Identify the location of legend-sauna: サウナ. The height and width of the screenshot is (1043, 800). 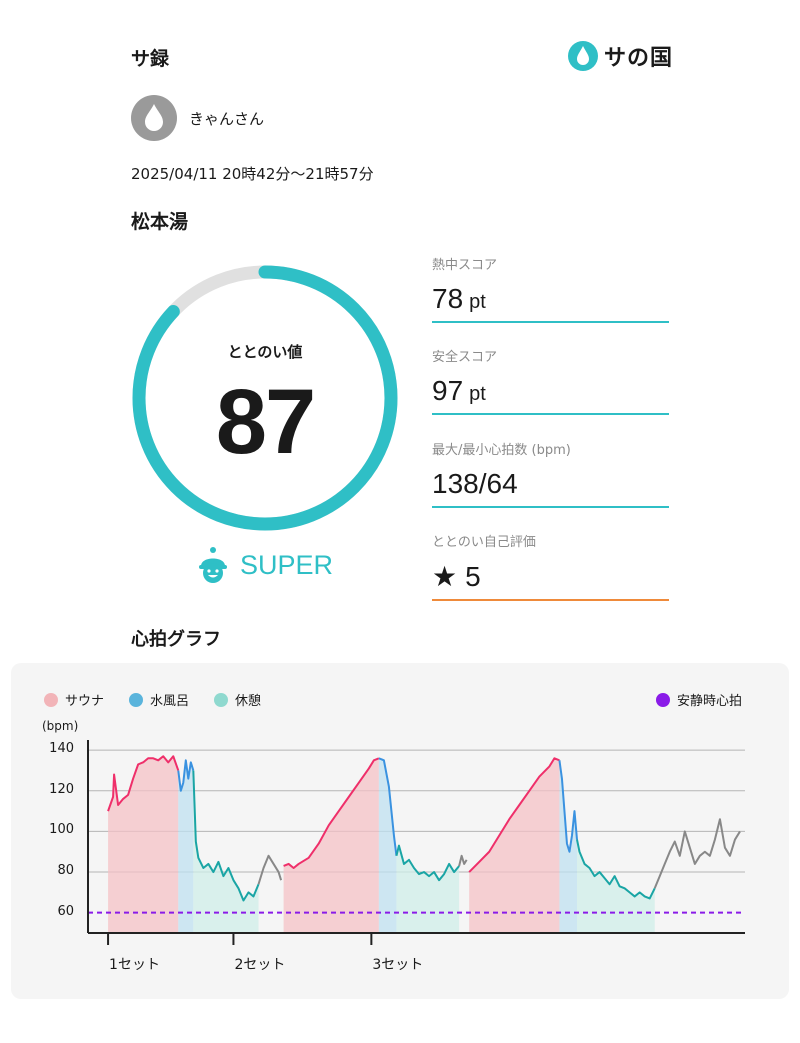
(74, 699).